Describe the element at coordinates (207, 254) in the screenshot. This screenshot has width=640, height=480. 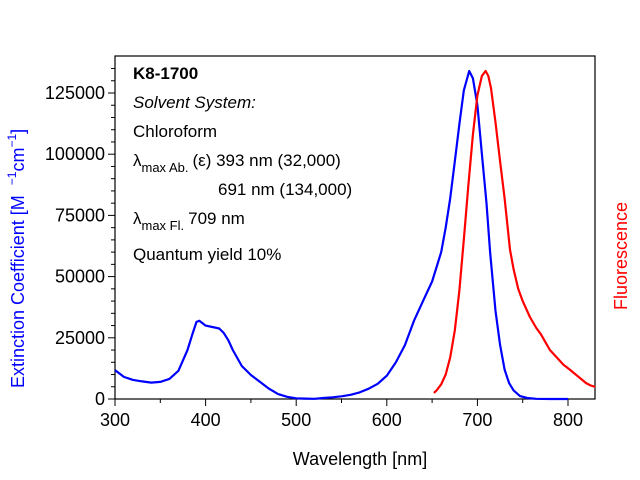
I see `quantum-yield: Quantum yield 10%` at that location.